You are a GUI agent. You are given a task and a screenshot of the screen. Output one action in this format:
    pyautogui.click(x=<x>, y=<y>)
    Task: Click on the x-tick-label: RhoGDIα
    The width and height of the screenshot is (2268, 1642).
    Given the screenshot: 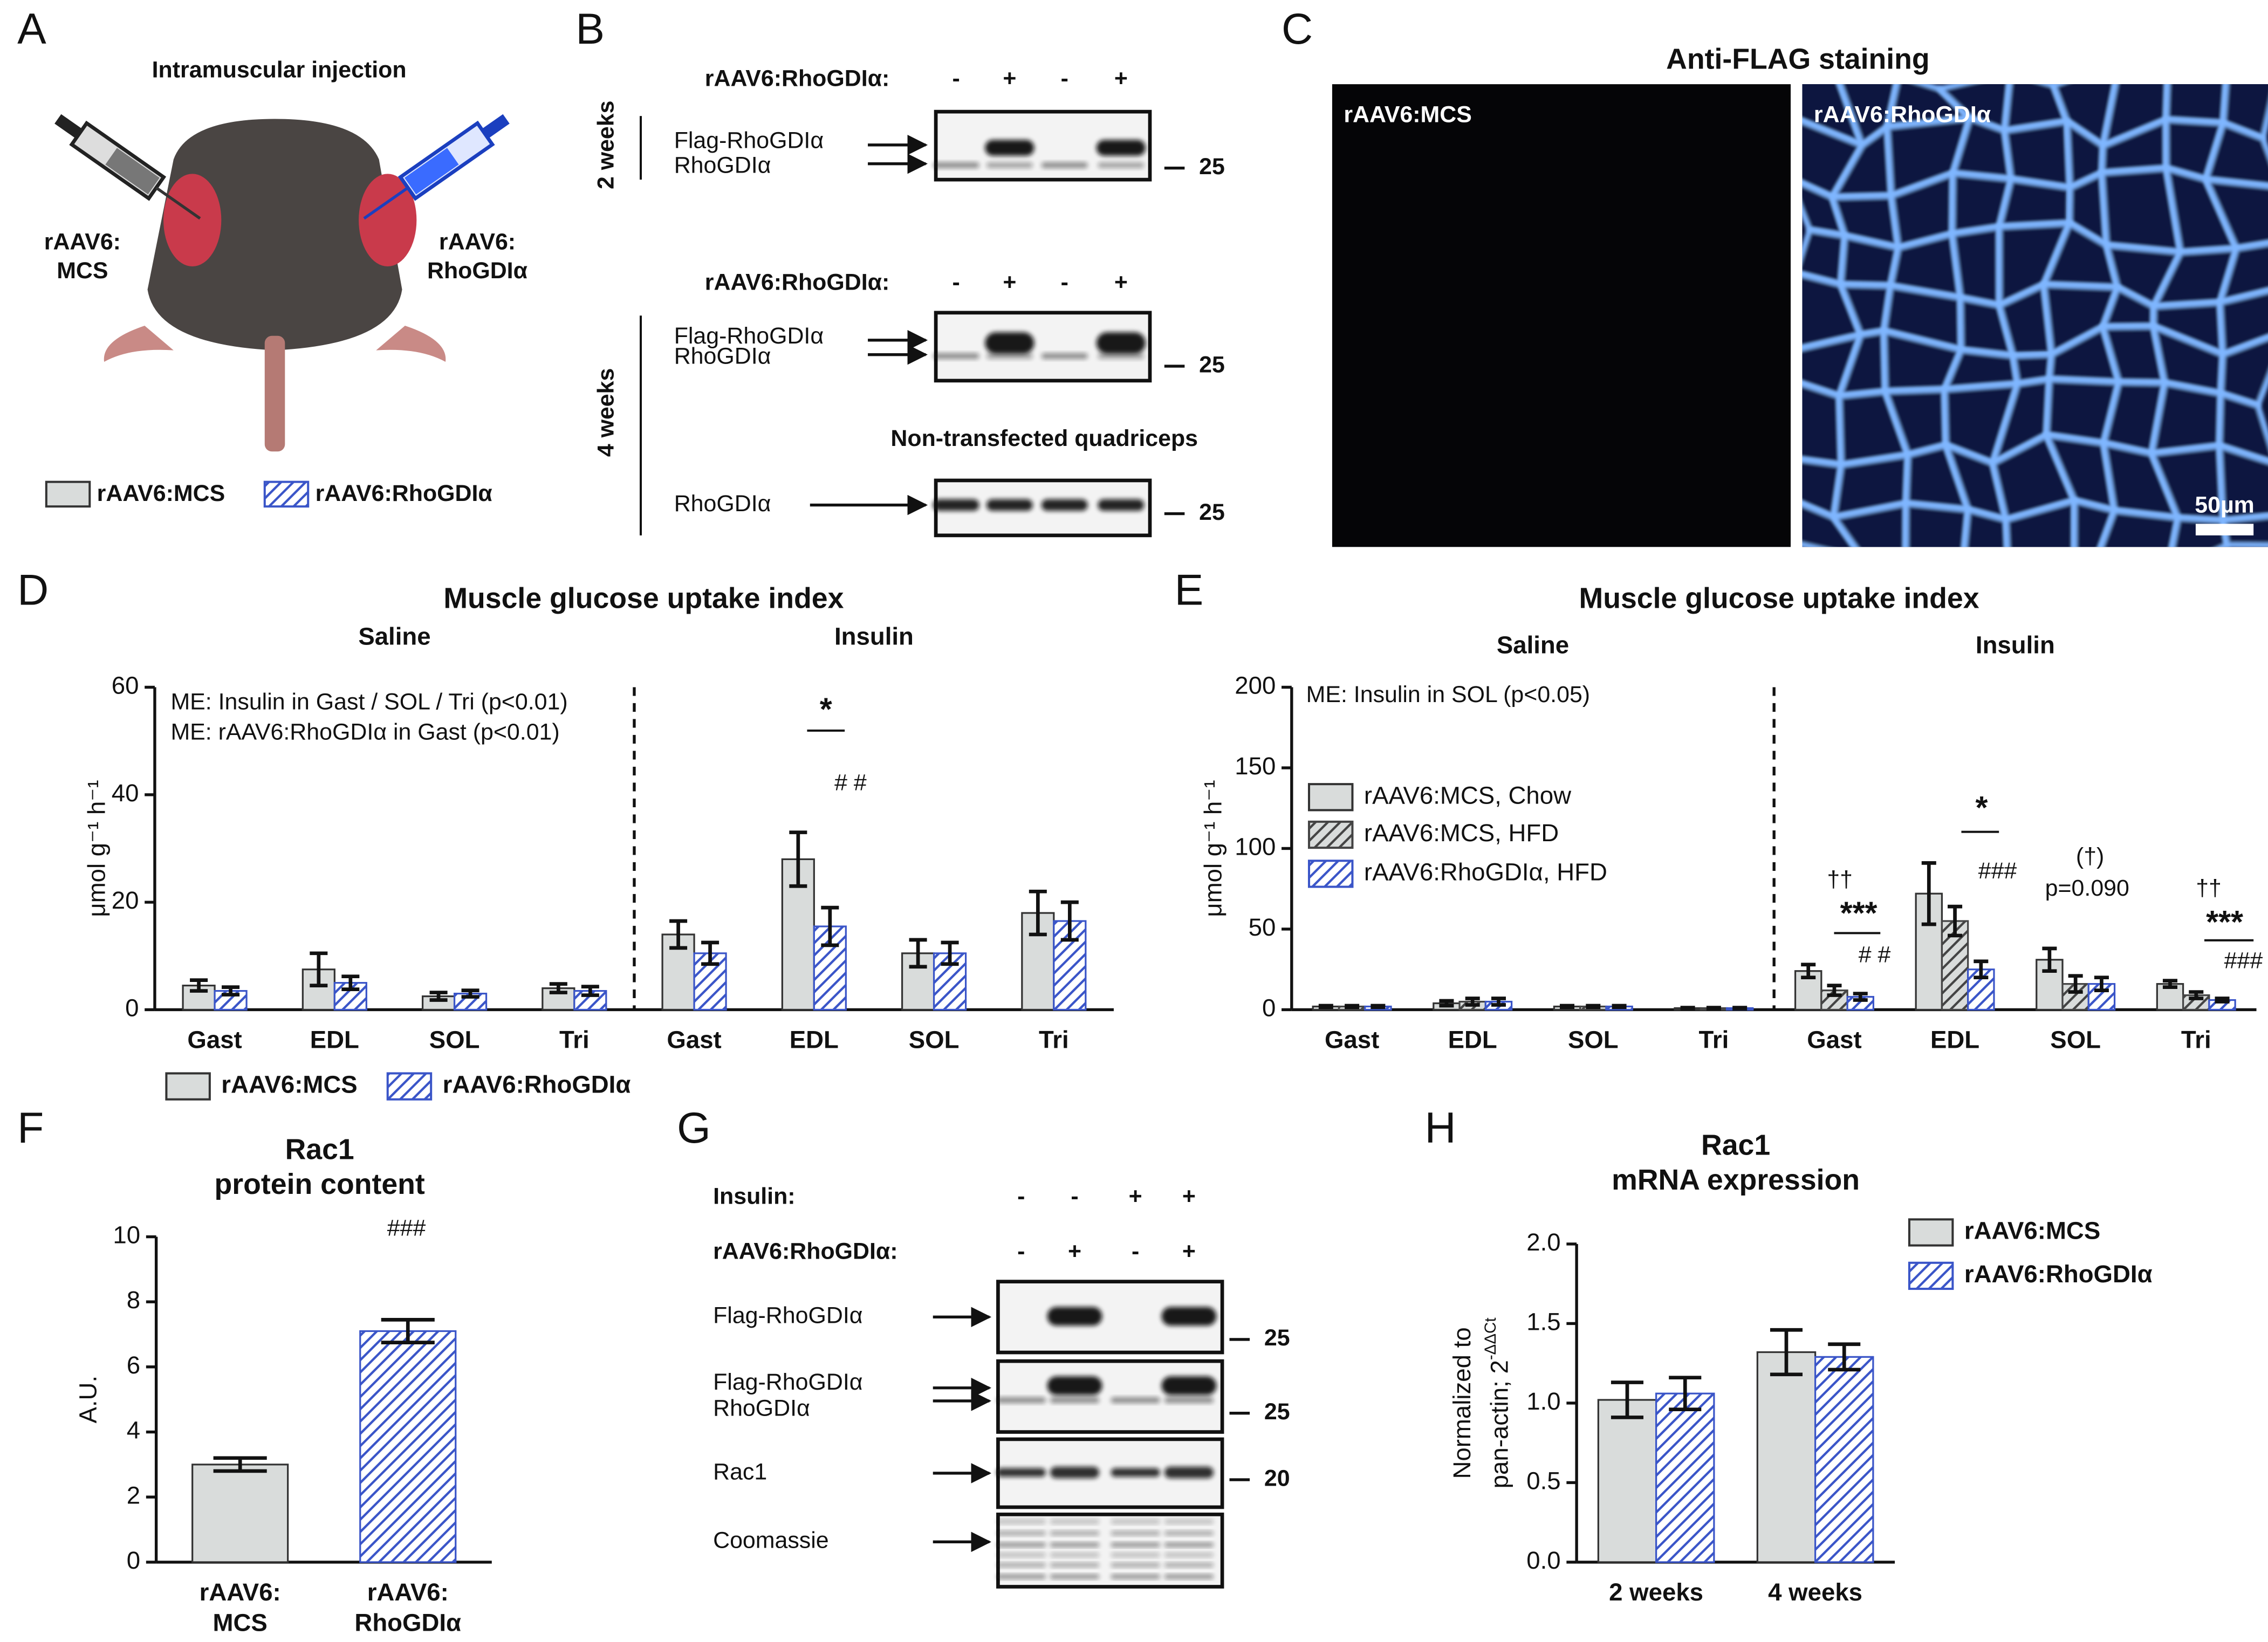 What is the action you would take?
    pyautogui.click(x=407, y=1623)
    